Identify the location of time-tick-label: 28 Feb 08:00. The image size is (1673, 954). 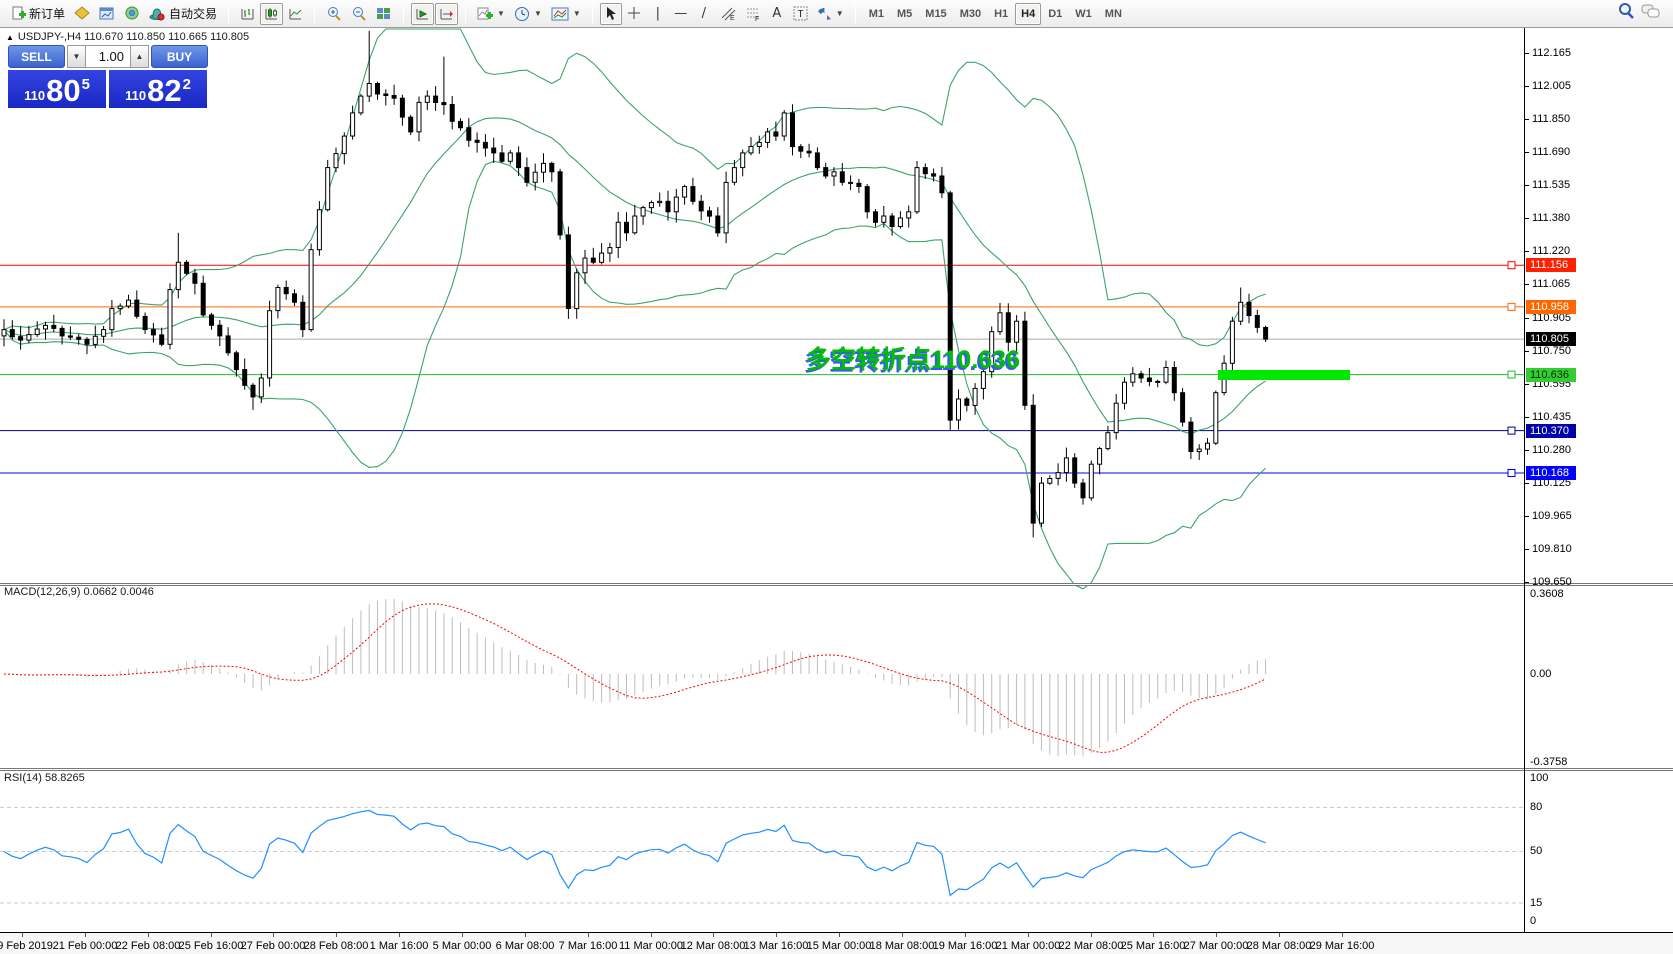
(336, 946).